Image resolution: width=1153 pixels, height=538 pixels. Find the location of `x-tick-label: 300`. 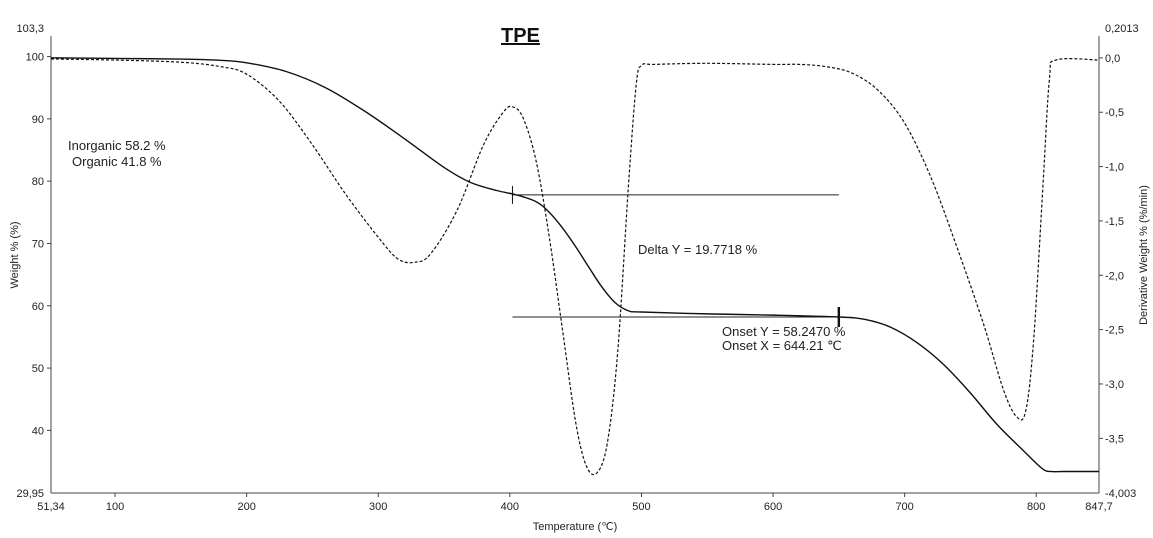

x-tick-label: 300 is located at coordinates (378, 507).